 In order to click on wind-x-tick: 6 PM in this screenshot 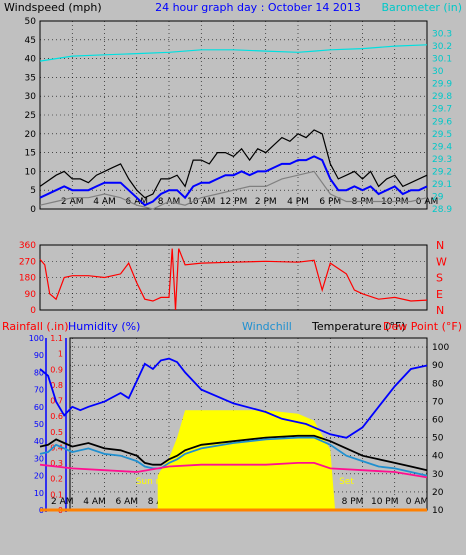, I will do `click(330, 202)`.